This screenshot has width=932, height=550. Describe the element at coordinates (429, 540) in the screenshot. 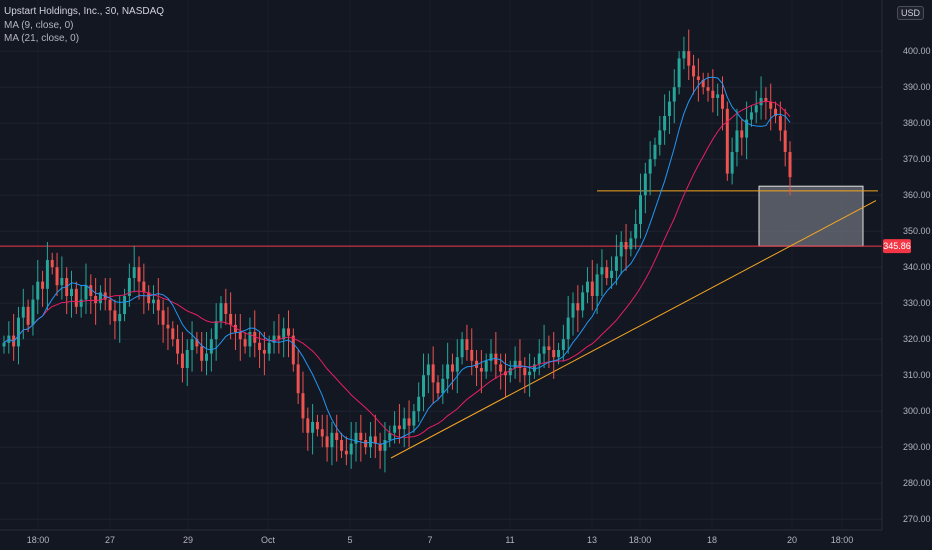

I see `x-tick-label: 7` at that location.